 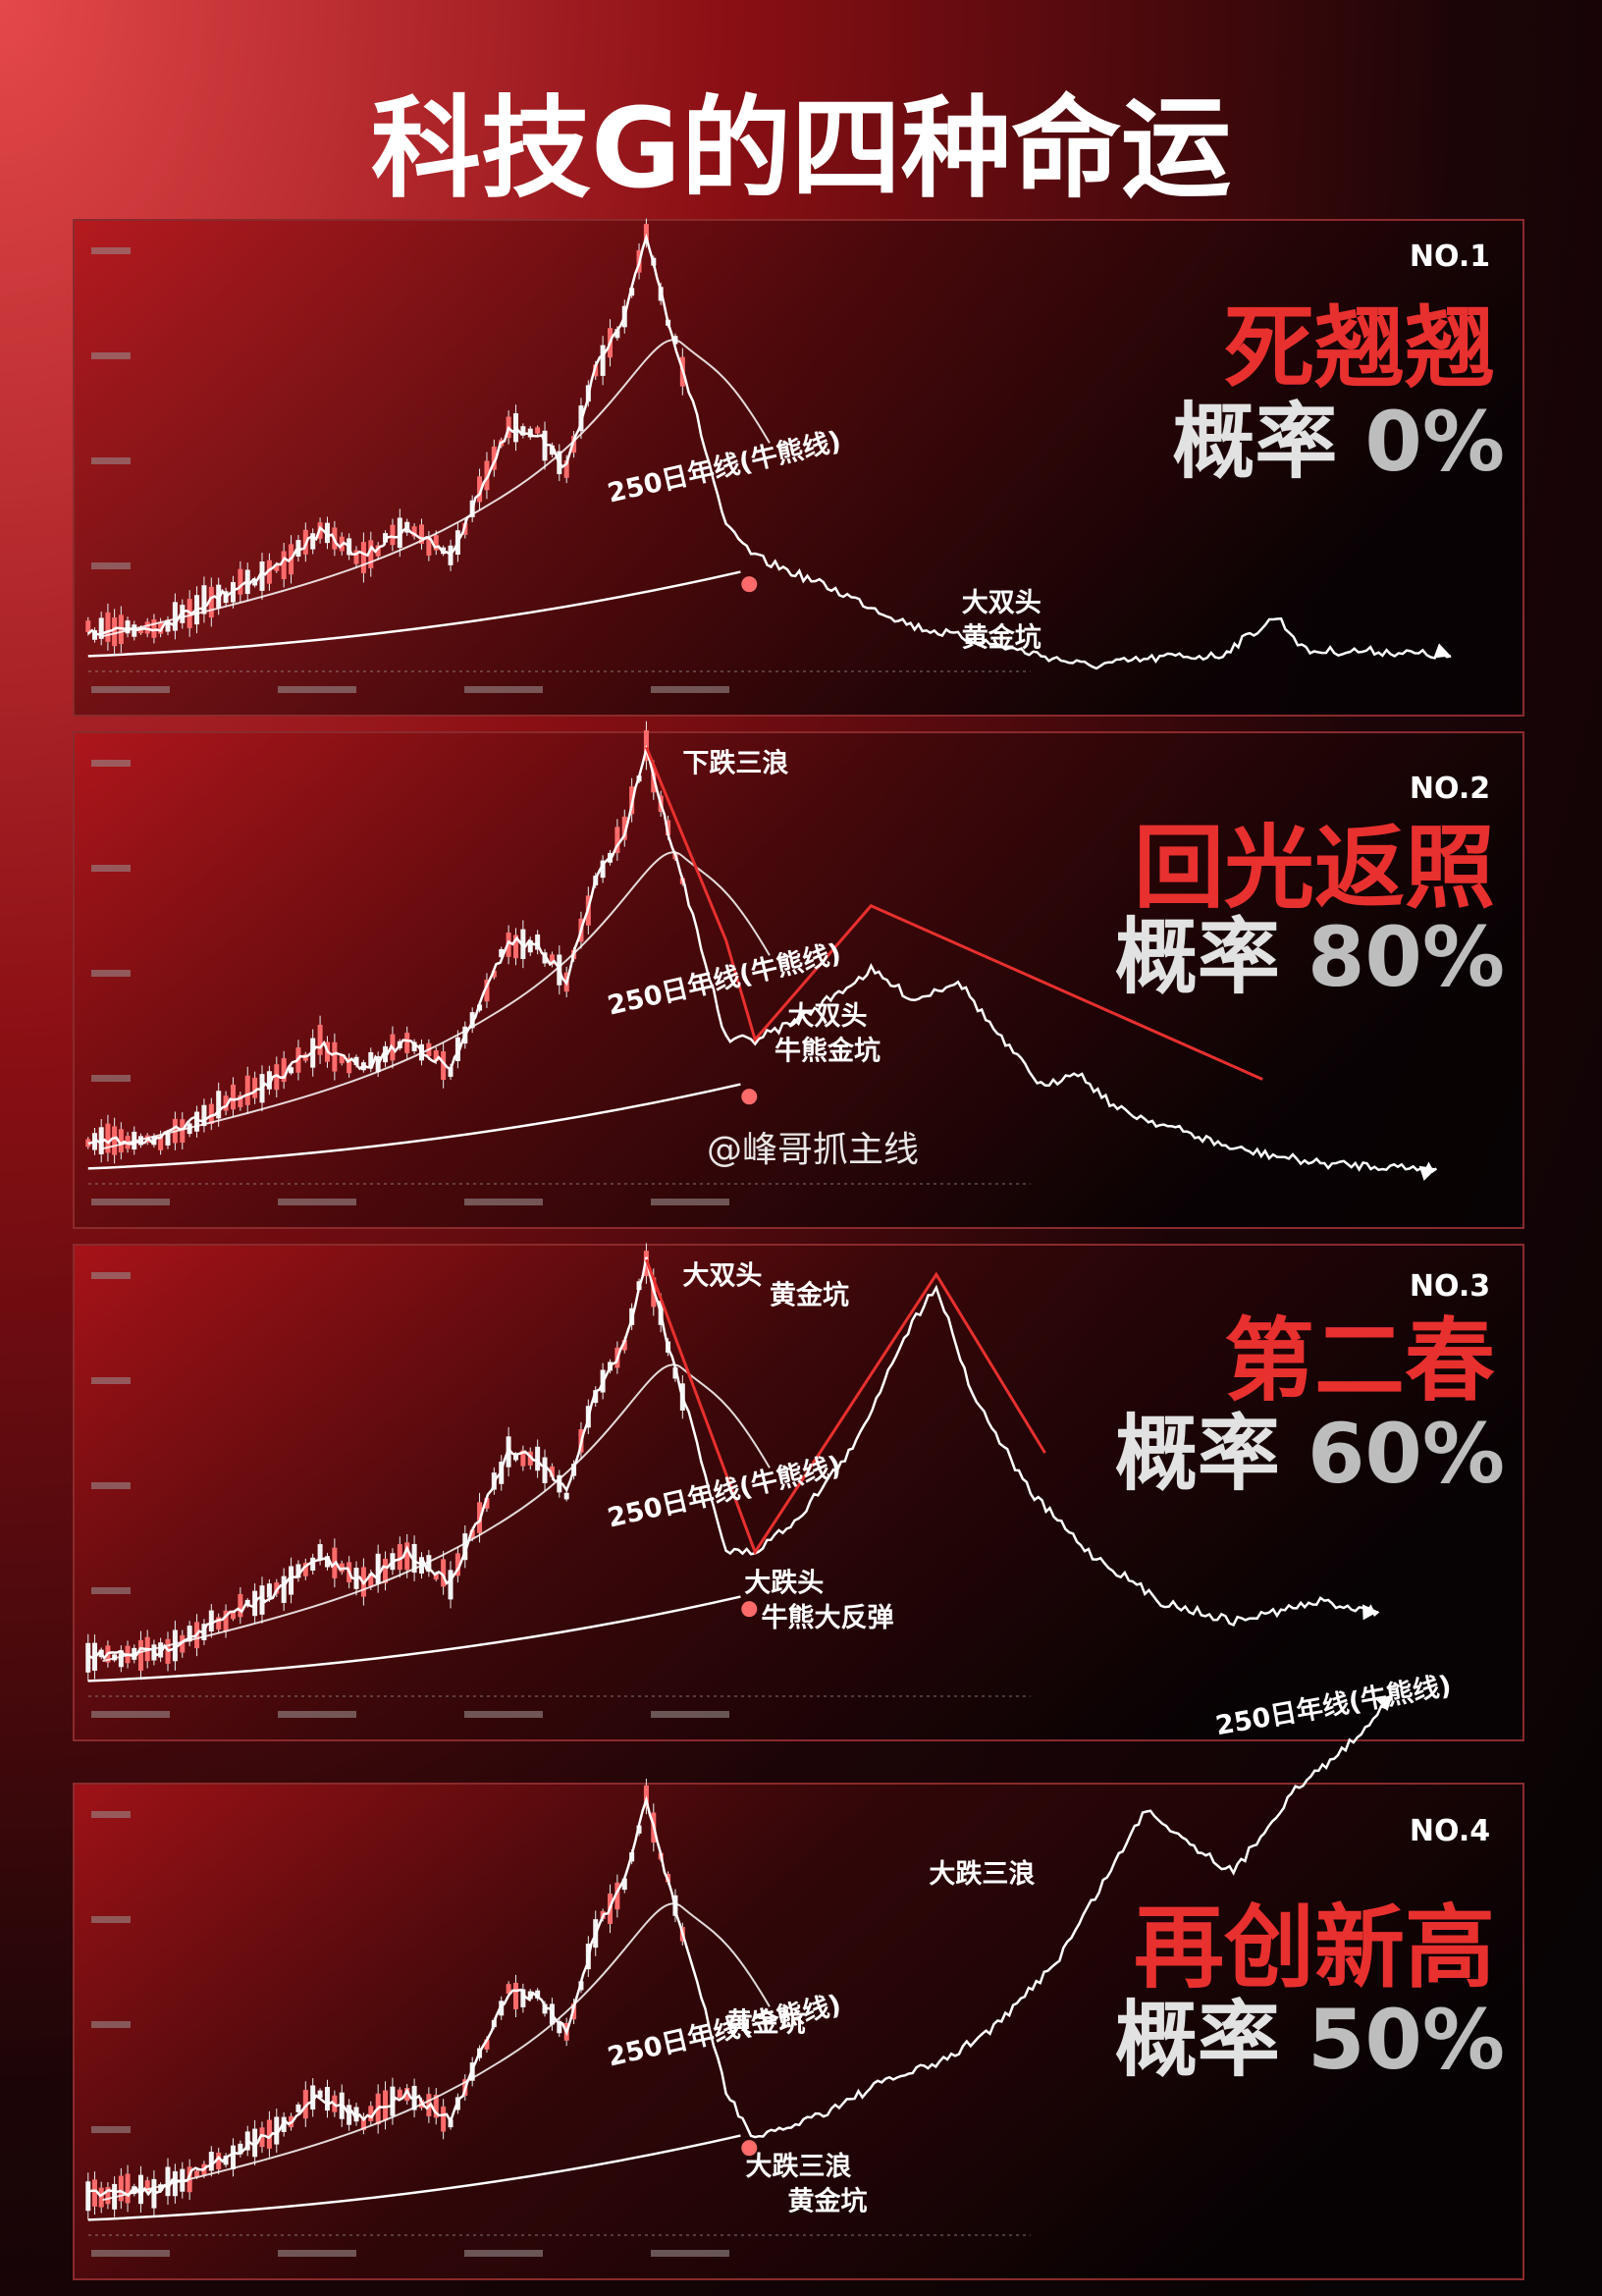 What do you see at coordinates (1406, 957) in the screenshot?
I see `probability-value: 80%` at bounding box center [1406, 957].